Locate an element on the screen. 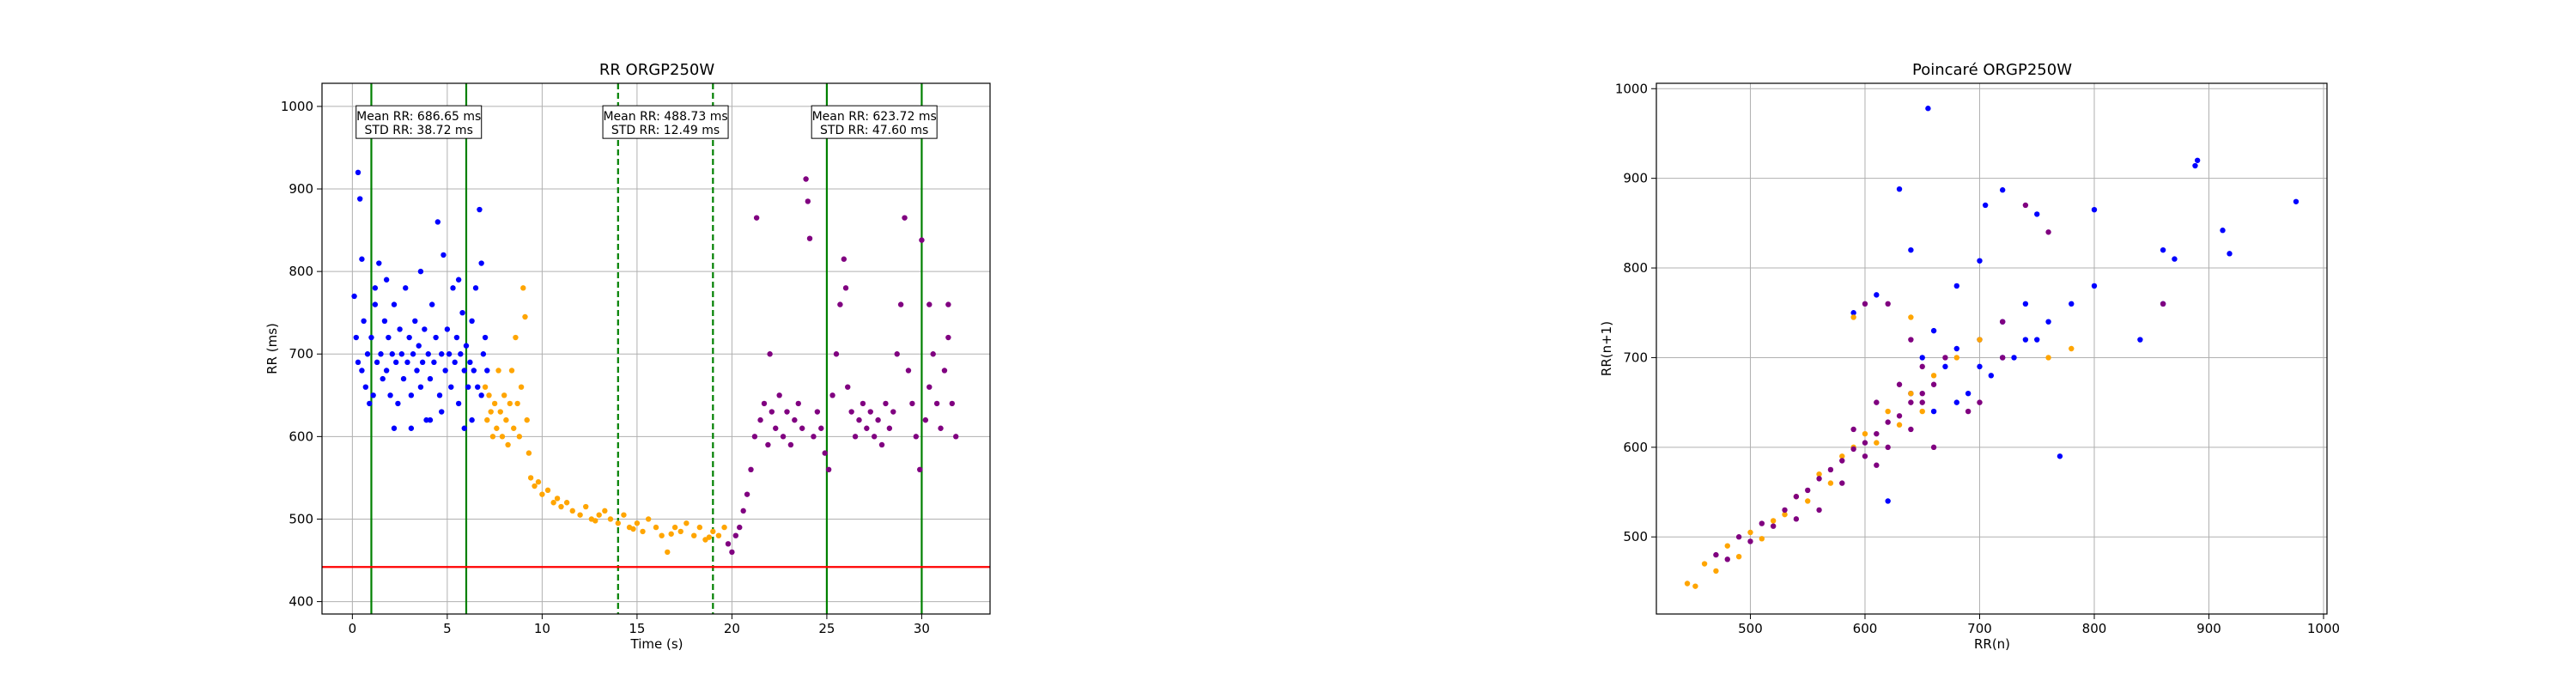 This screenshot has width=2576, height=687. annotation-std: STD RR: 38.72 ms is located at coordinates (419, 130).